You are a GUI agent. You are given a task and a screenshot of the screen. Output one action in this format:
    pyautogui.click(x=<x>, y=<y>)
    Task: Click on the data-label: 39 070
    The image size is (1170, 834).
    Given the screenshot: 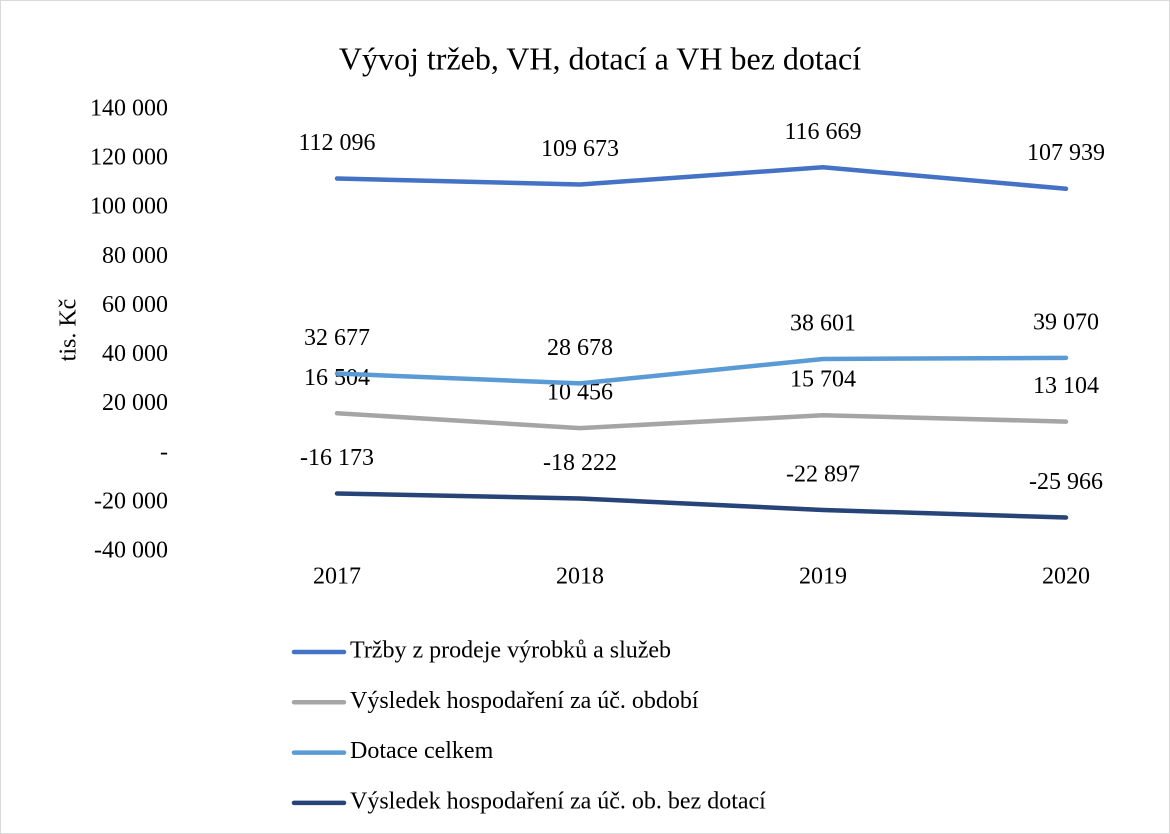 What is the action you would take?
    pyautogui.click(x=1066, y=322)
    